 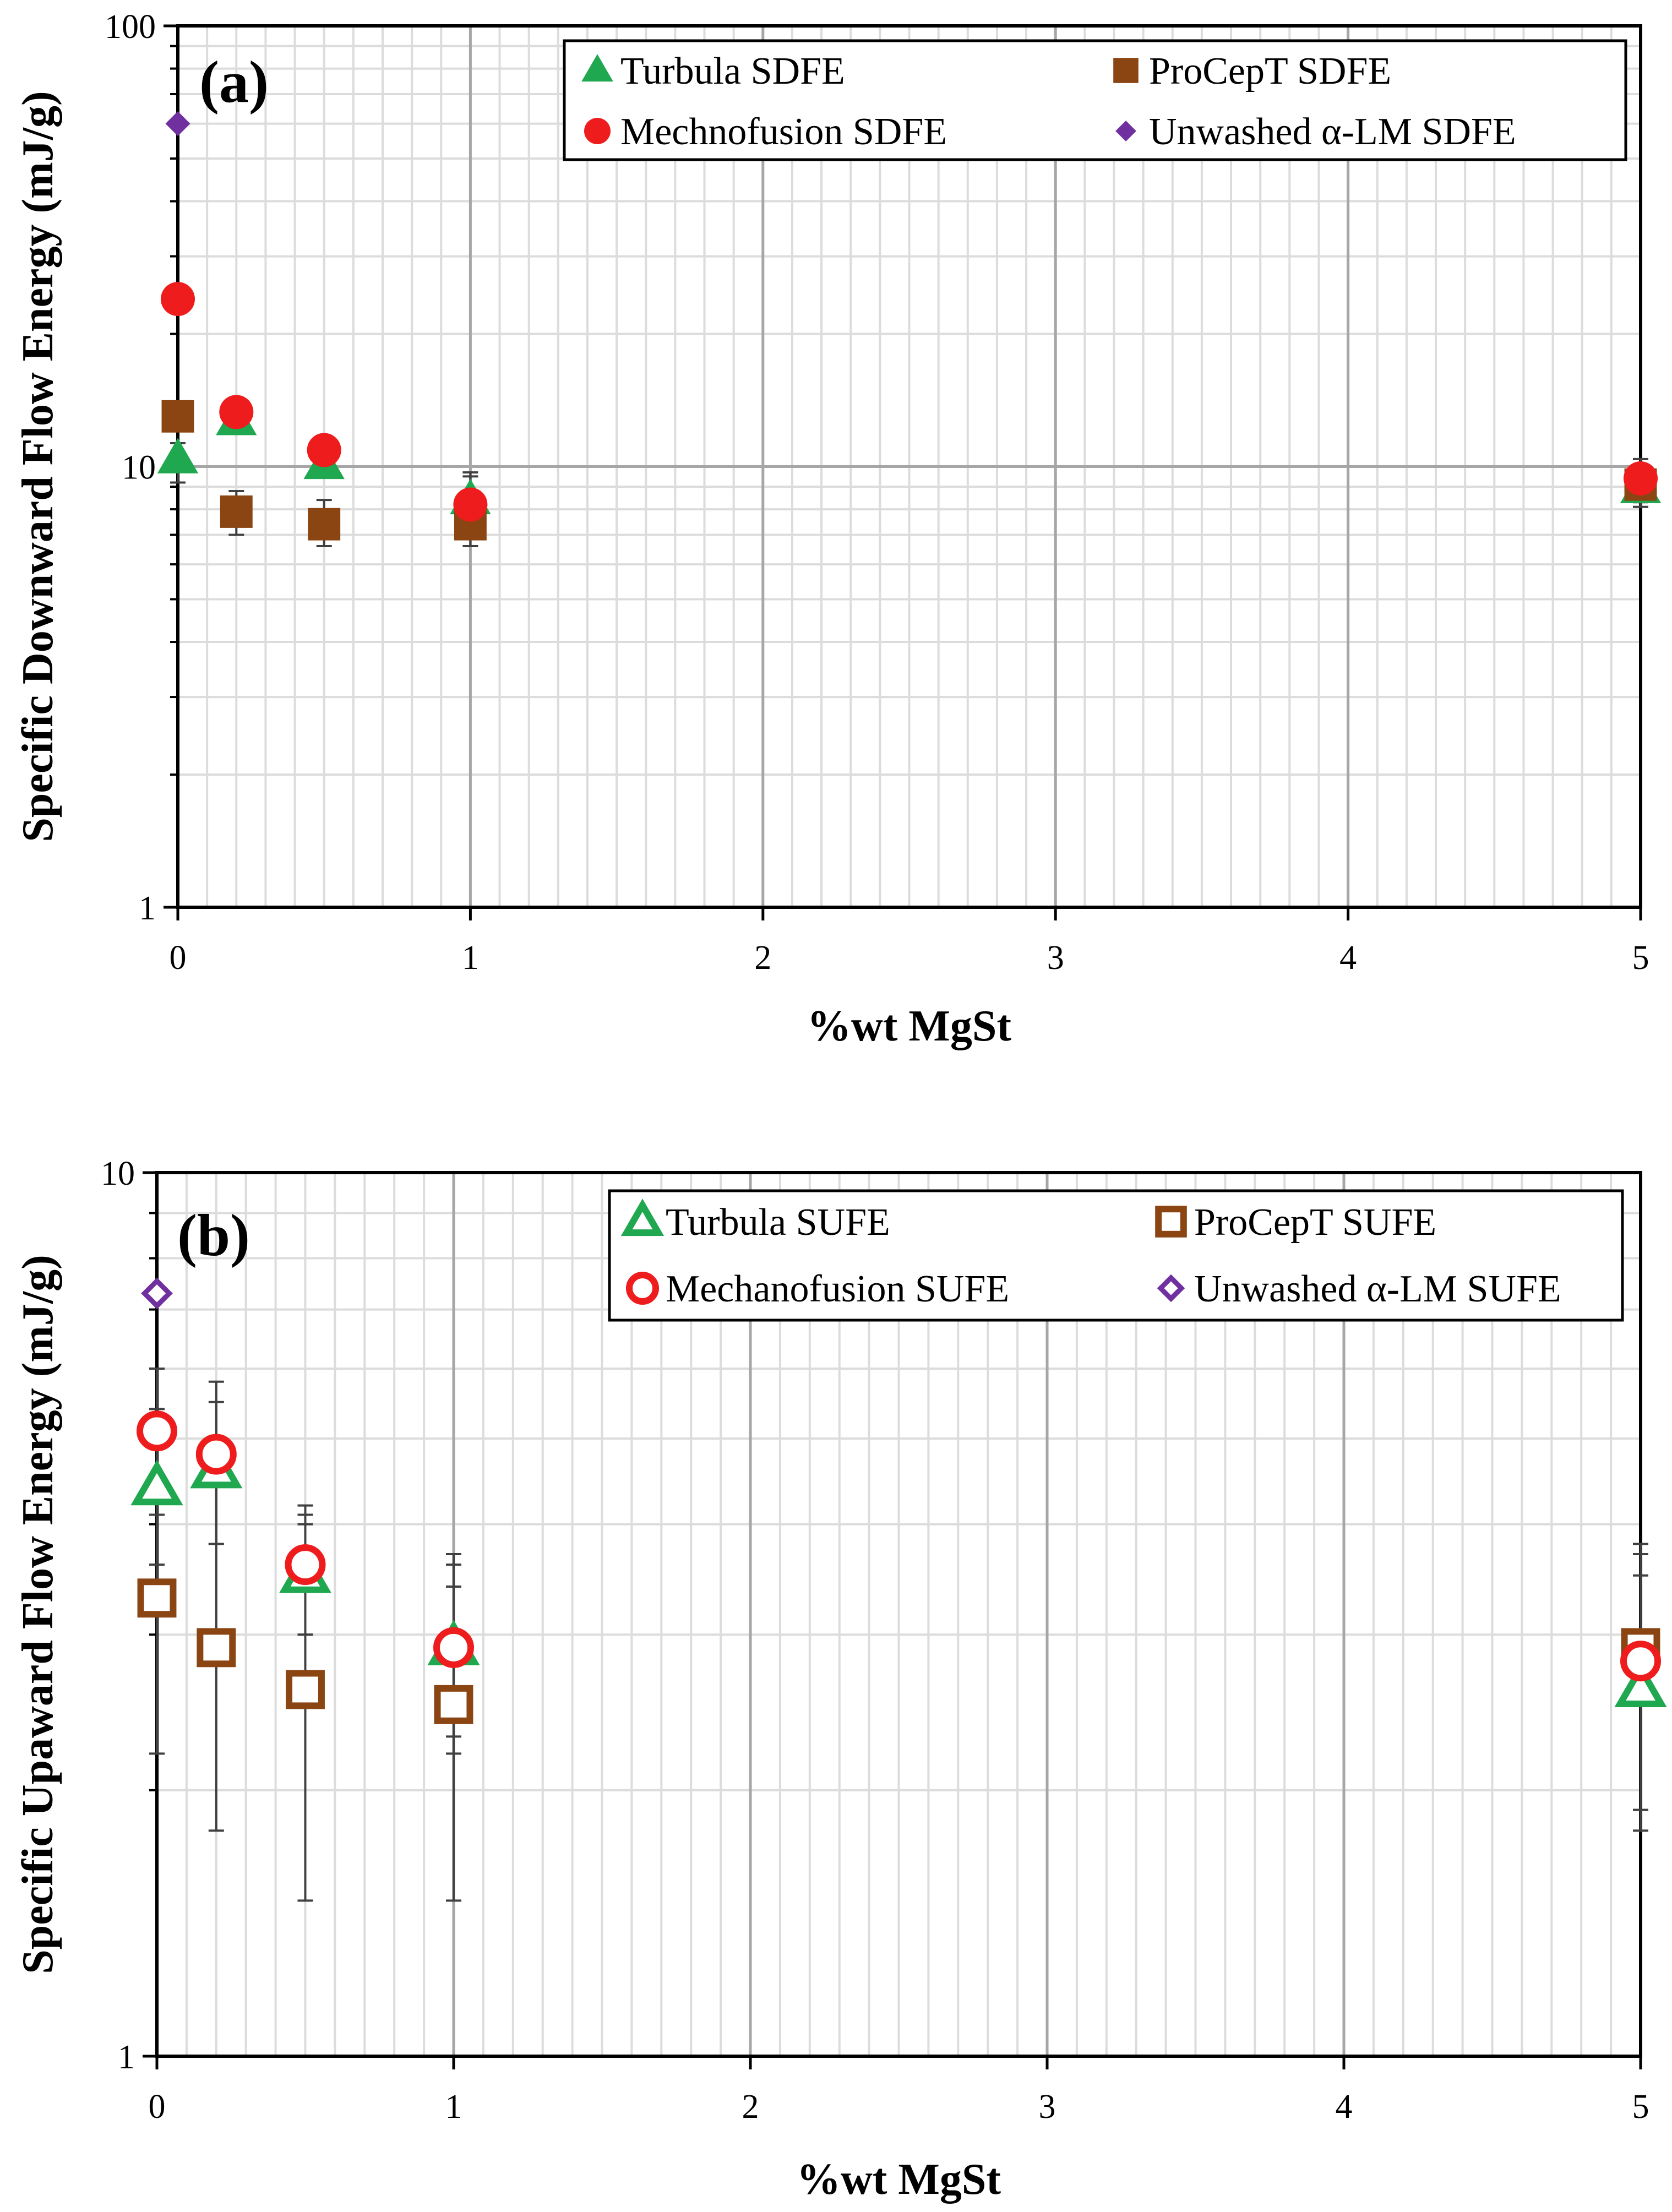 I want to click on legend-item: Mechanofusion SUFE, so click(x=818, y=1289).